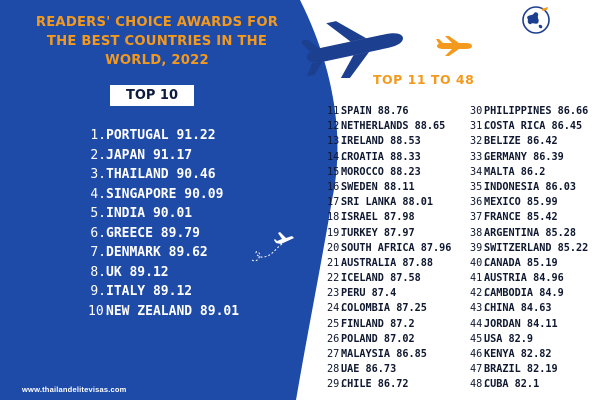  Describe the element at coordinates (514, 142) in the screenshot. I see `list-item: 32.BELIZE 86.42` at that location.